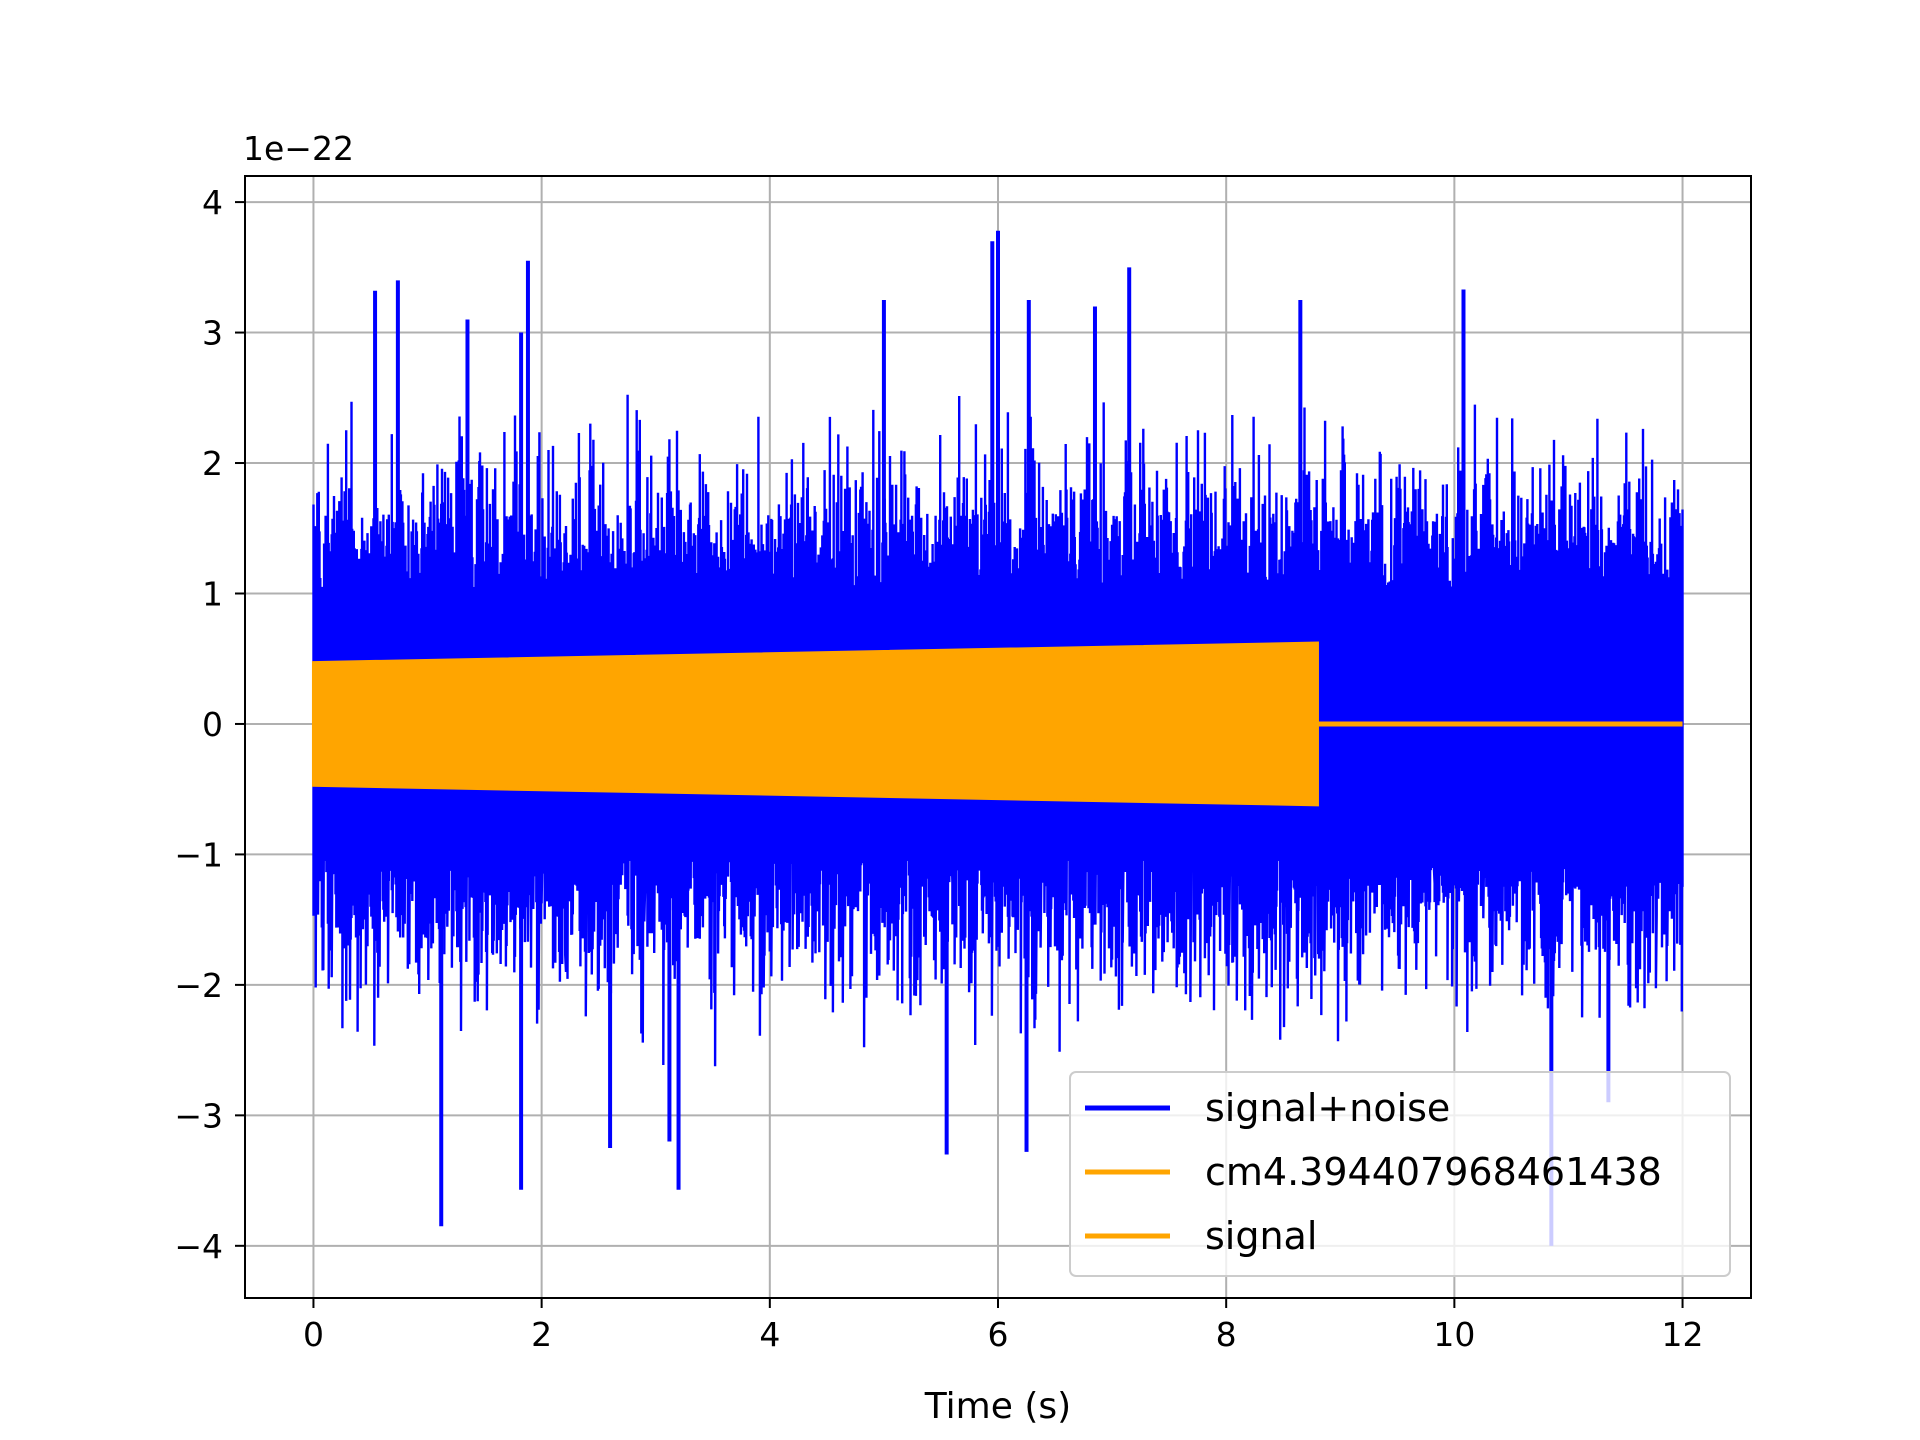 This screenshot has width=1920, height=1440. What do you see at coordinates (1261, 1236) in the screenshot?
I see `legend-label-signal: signal` at bounding box center [1261, 1236].